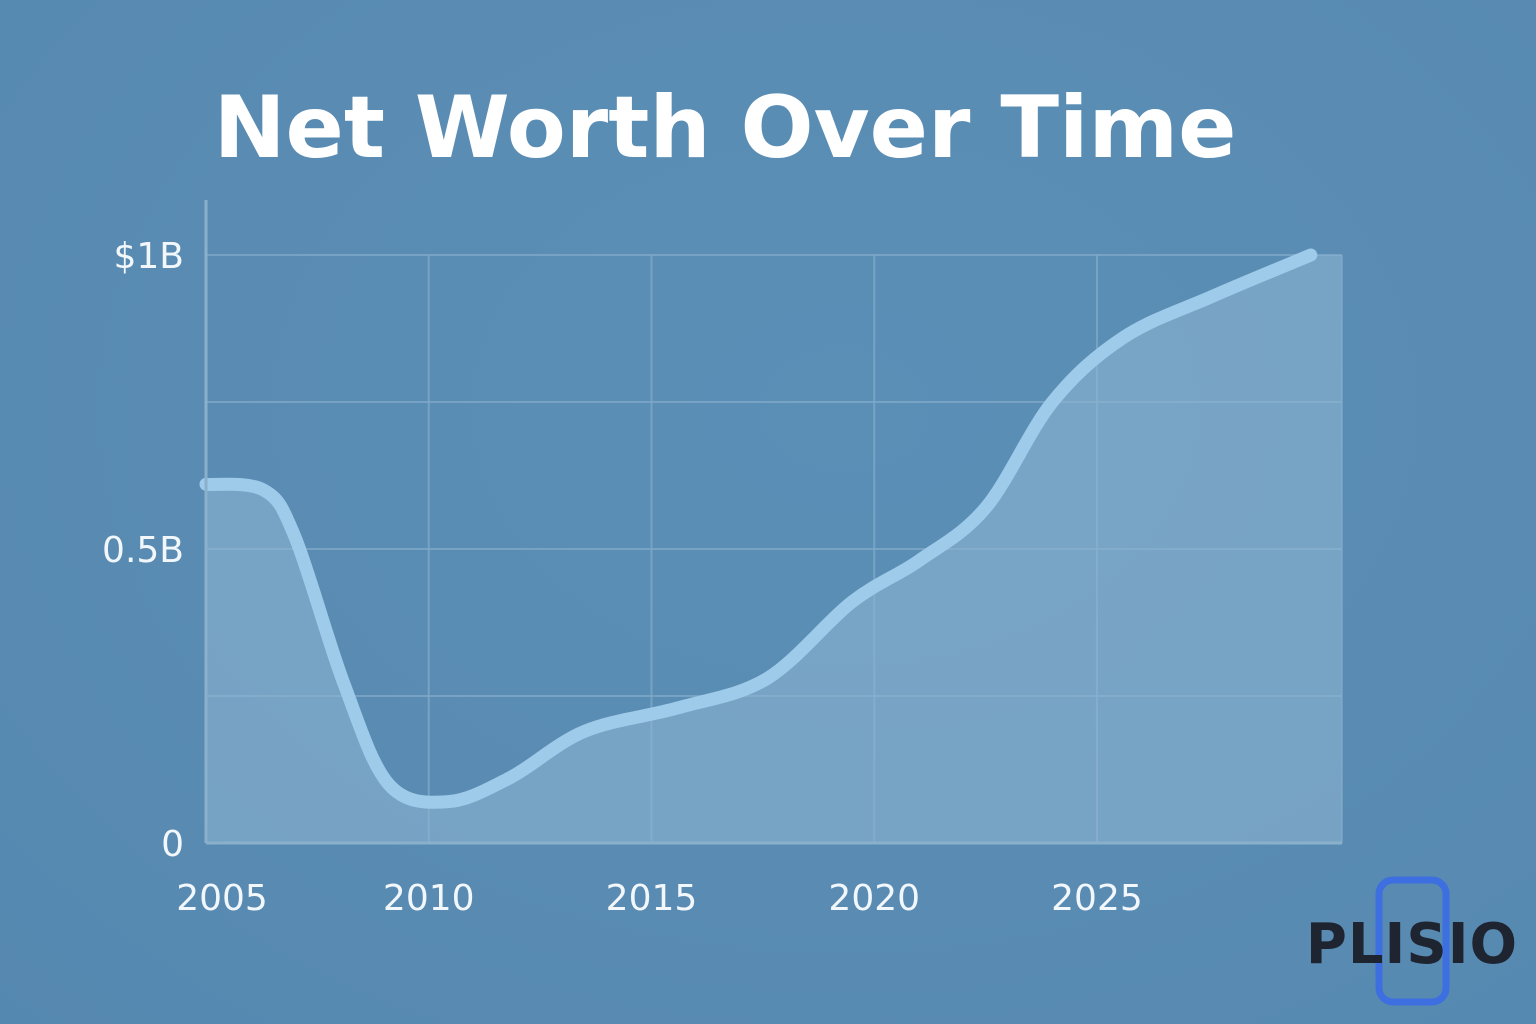 The width and height of the screenshot is (1536, 1024). I want to click on x-tick-label: 2025, so click(1097, 898).